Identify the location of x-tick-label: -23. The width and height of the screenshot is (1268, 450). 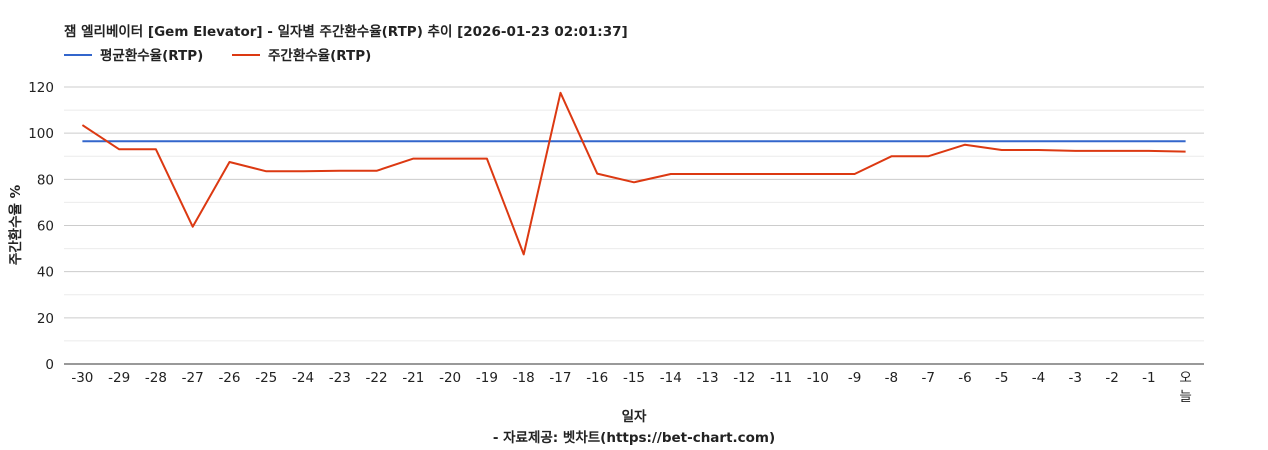
(340, 378).